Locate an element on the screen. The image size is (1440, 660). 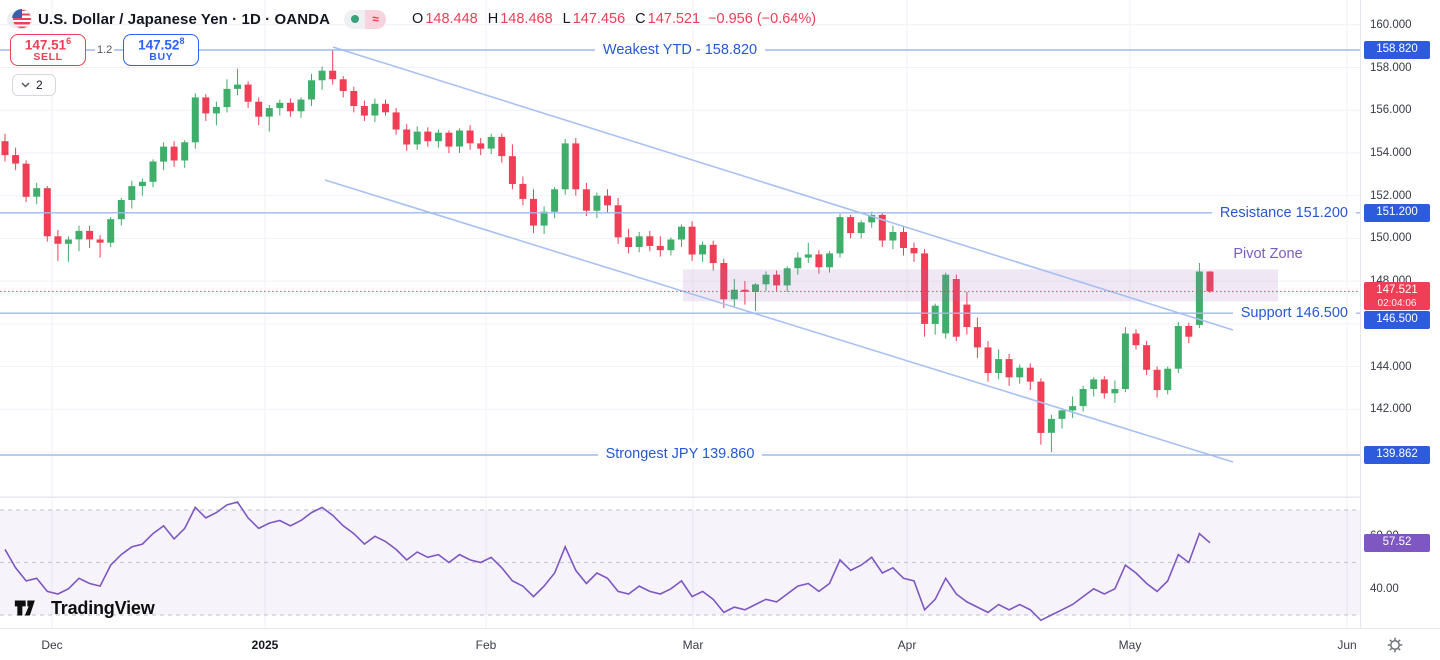
time-axis: Dec 2025 Feb Mar Apr May Jun is located at coordinates (720, 644).